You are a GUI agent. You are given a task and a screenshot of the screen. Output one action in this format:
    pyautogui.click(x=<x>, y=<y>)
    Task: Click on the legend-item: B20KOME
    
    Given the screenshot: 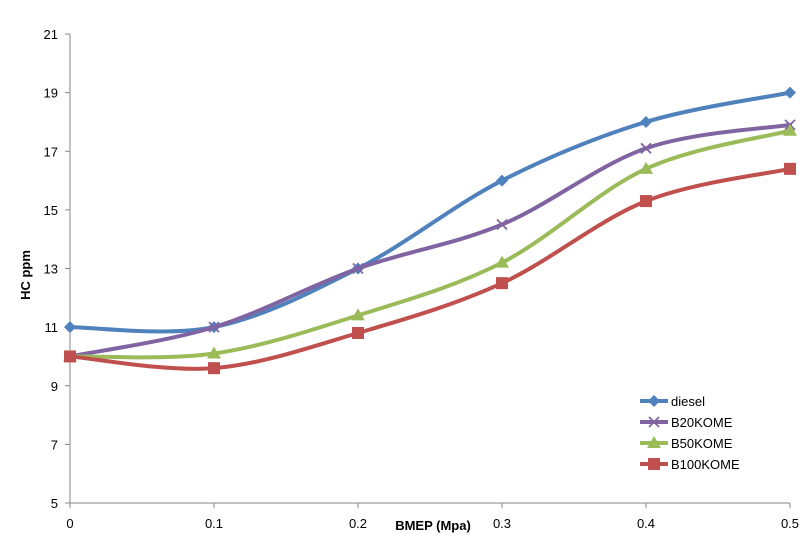 What is the action you would take?
    pyautogui.click(x=686, y=422)
    